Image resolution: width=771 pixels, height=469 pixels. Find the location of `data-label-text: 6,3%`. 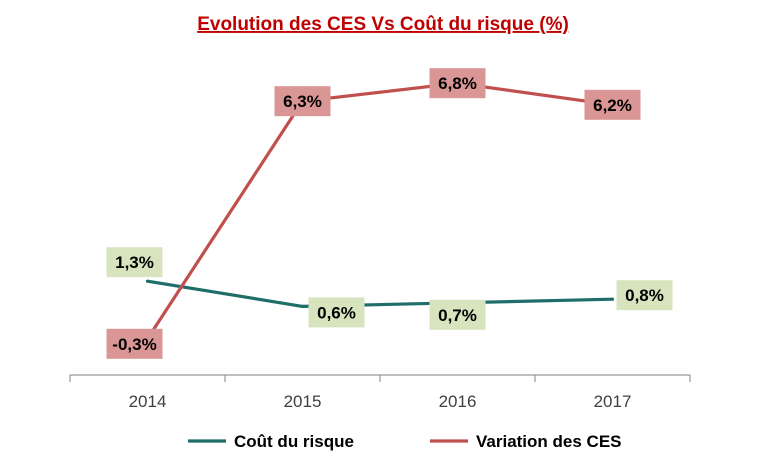

data-label-text: 6,3% is located at coordinates (302, 101).